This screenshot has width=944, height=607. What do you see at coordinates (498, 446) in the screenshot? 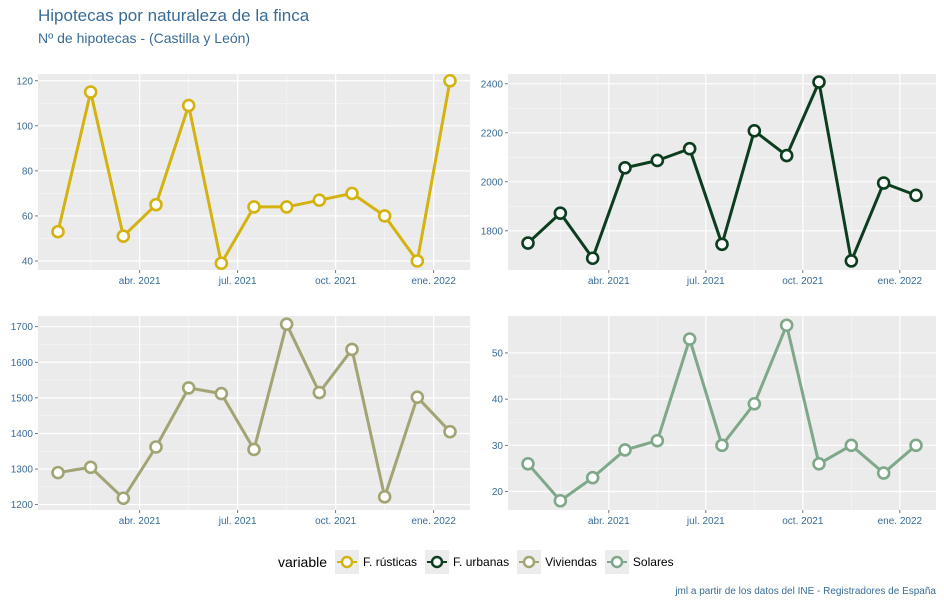
I see `y-tick-label: 30` at bounding box center [498, 446].